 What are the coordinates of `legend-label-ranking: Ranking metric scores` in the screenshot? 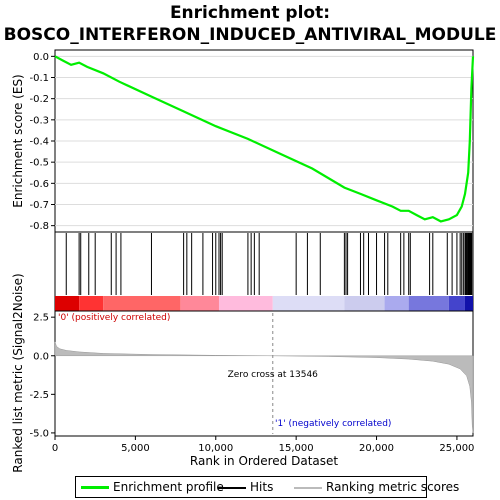 It's located at (393, 487).